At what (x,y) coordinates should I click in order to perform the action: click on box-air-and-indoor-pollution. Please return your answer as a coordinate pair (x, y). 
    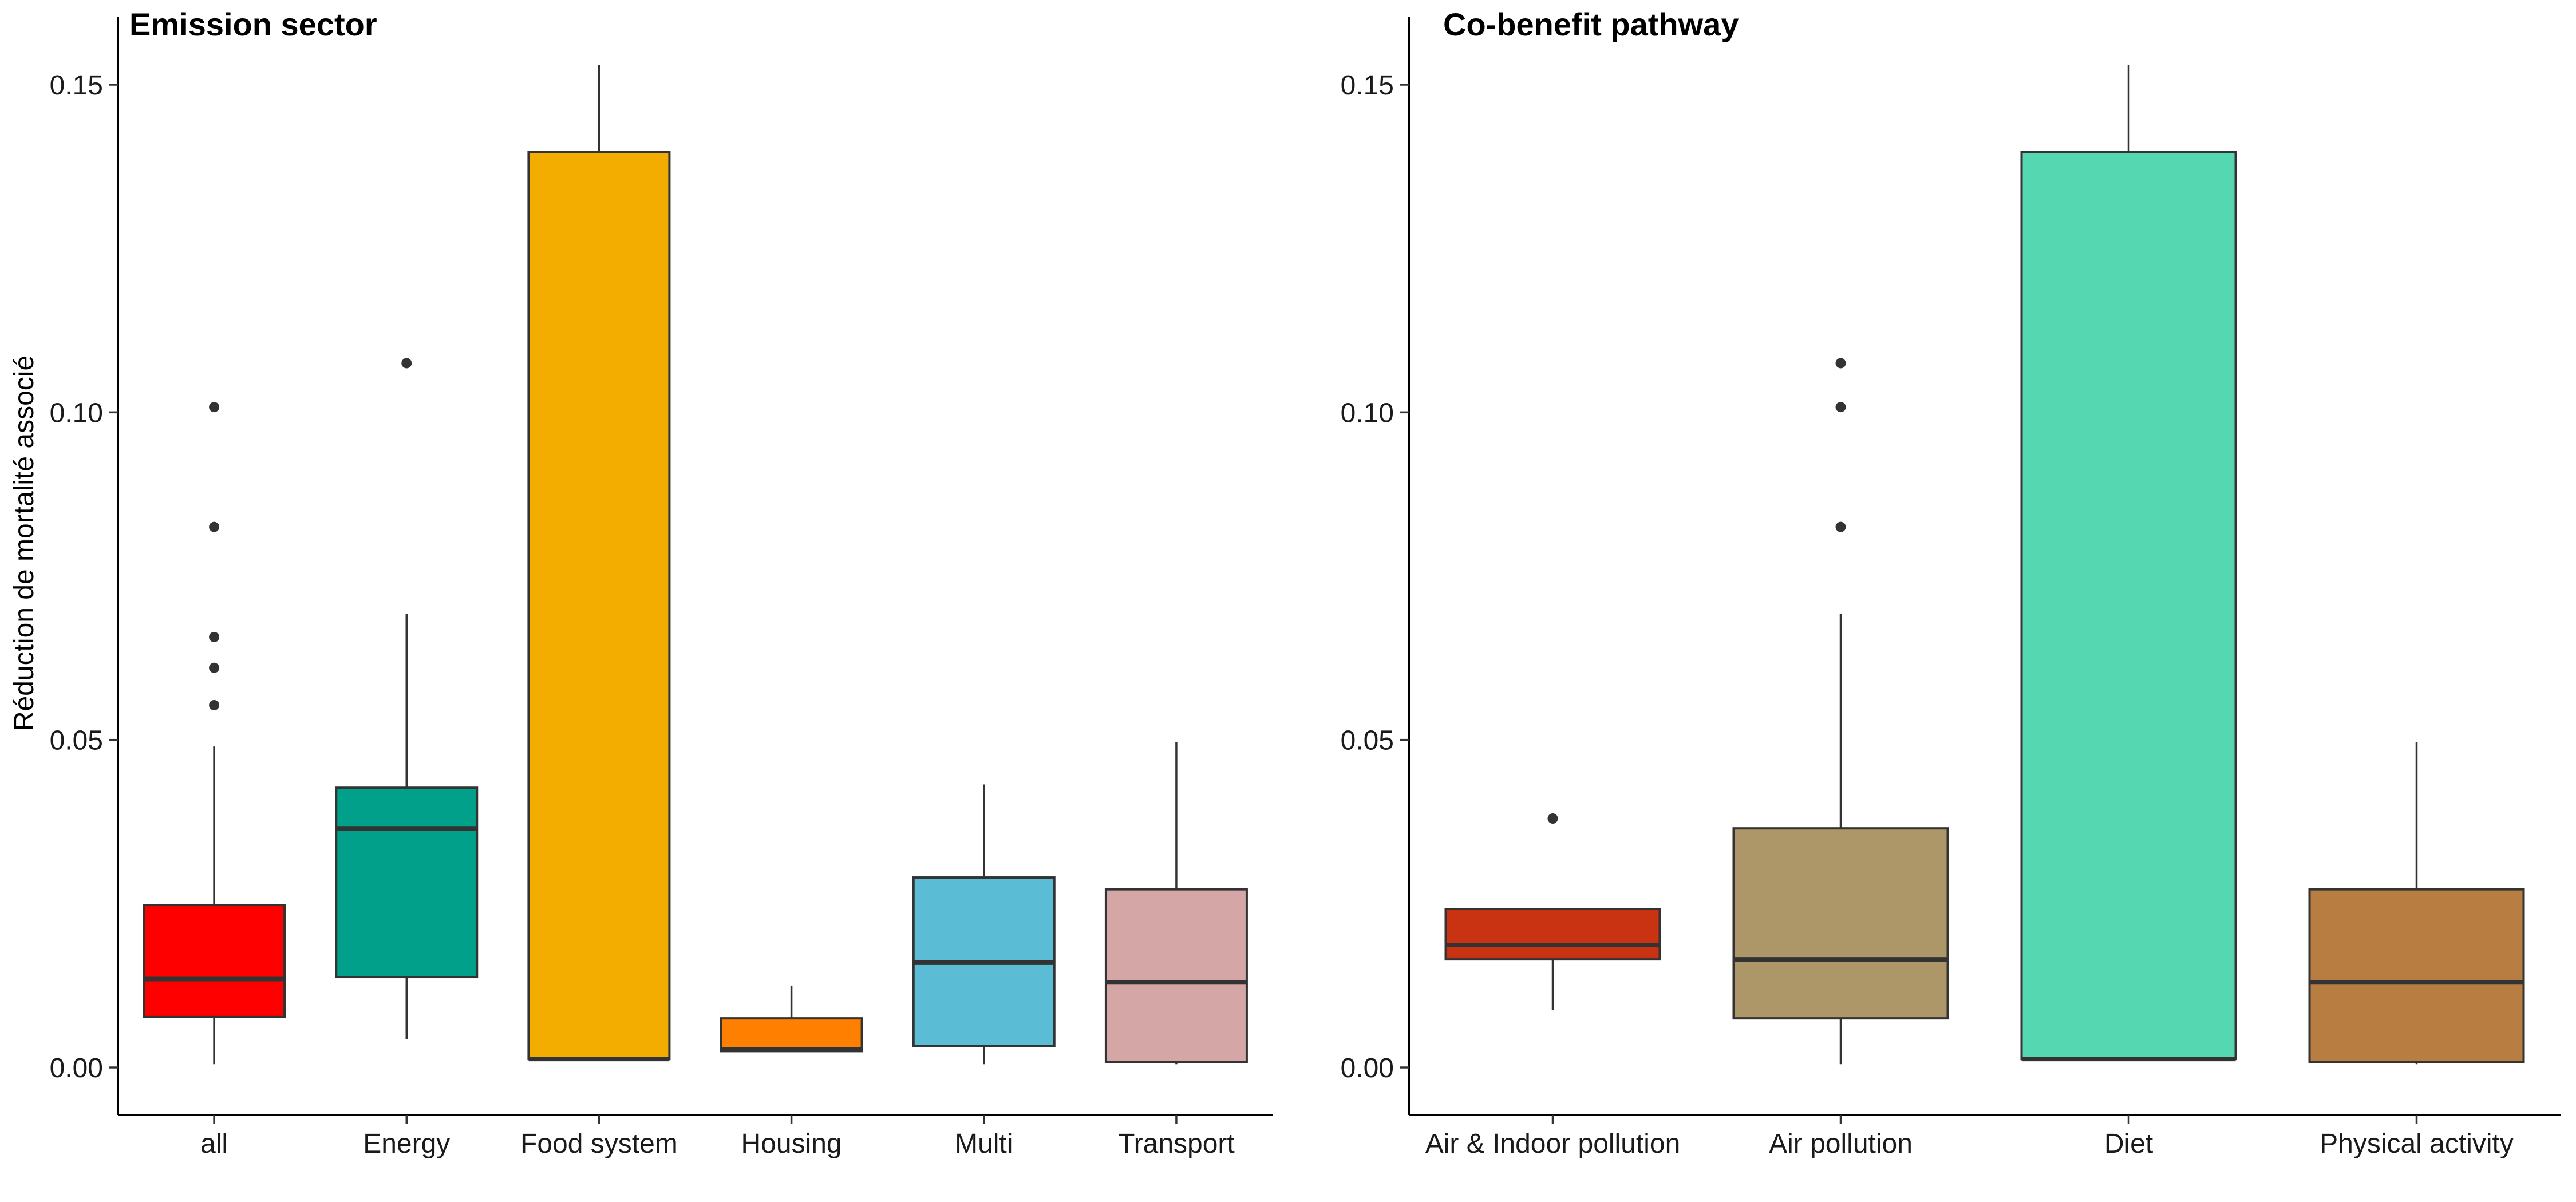
    Looking at the image, I should click on (1552, 911).